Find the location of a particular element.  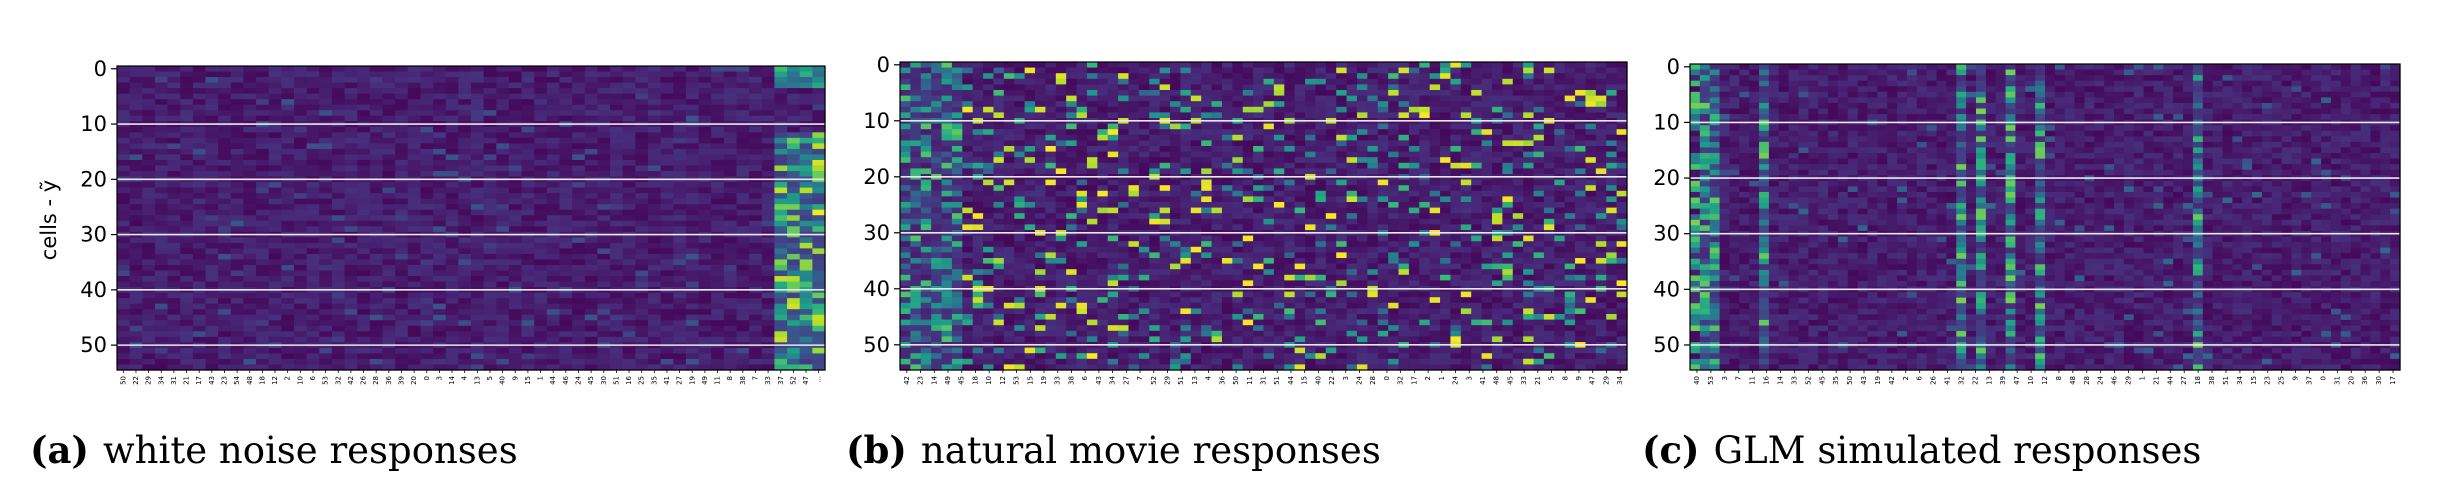

x-tick-label: 34 is located at coordinates (161, 379).